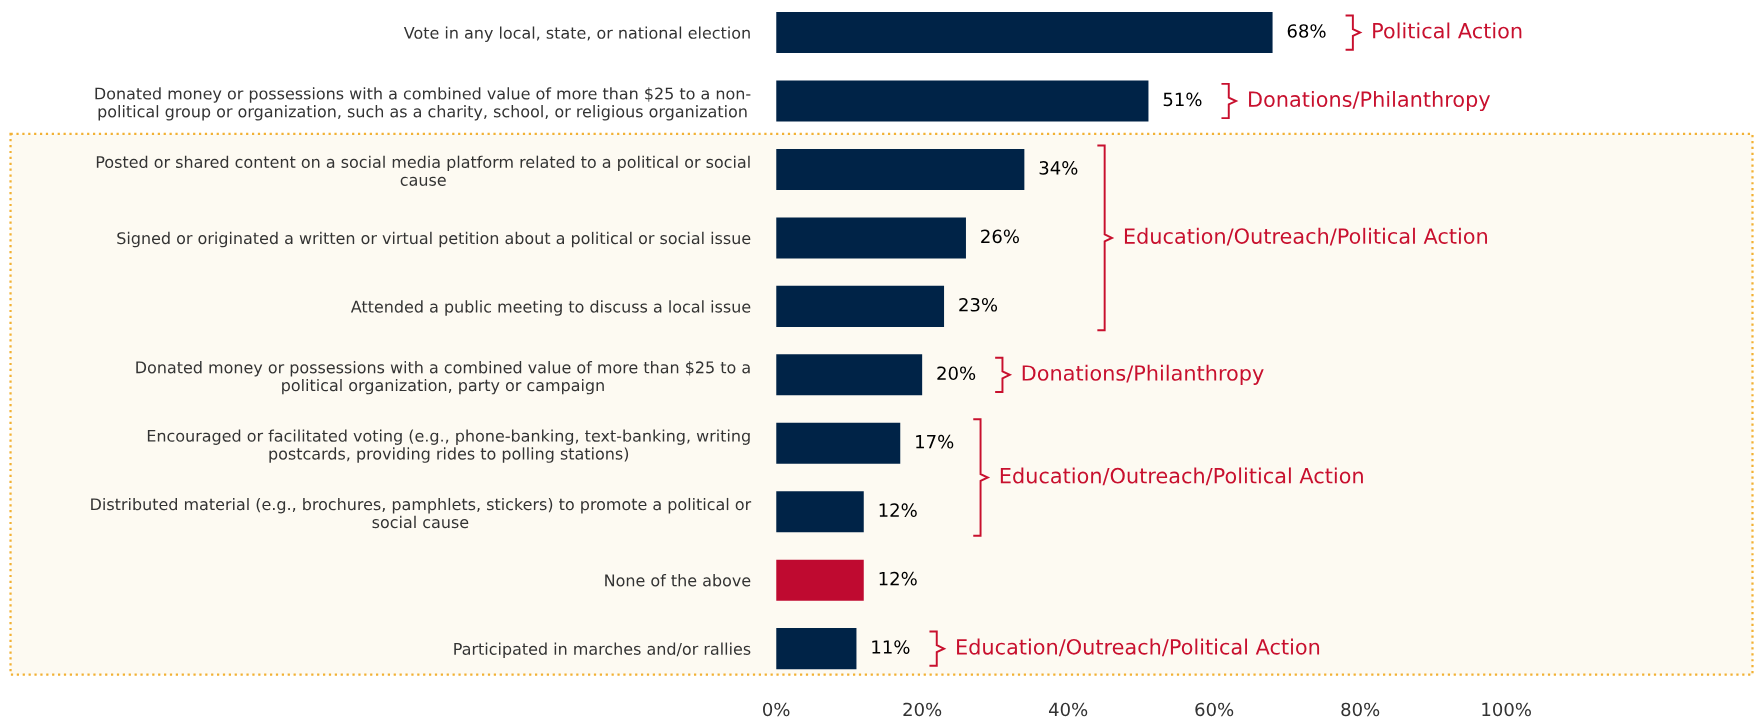  Describe the element at coordinates (1058, 168) in the screenshot. I see `data-label: 34%` at that location.